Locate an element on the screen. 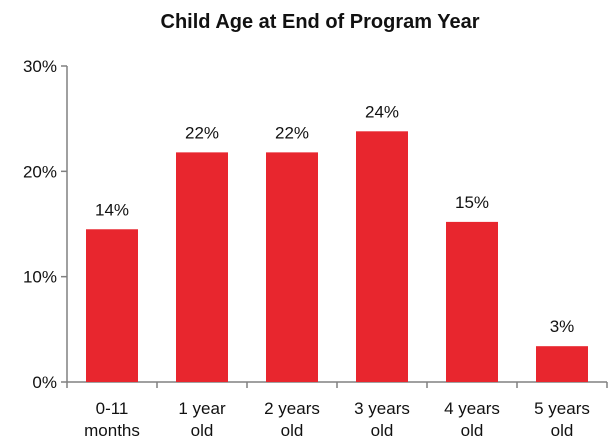  data-label: 14% is located at coordinates (112, 209).